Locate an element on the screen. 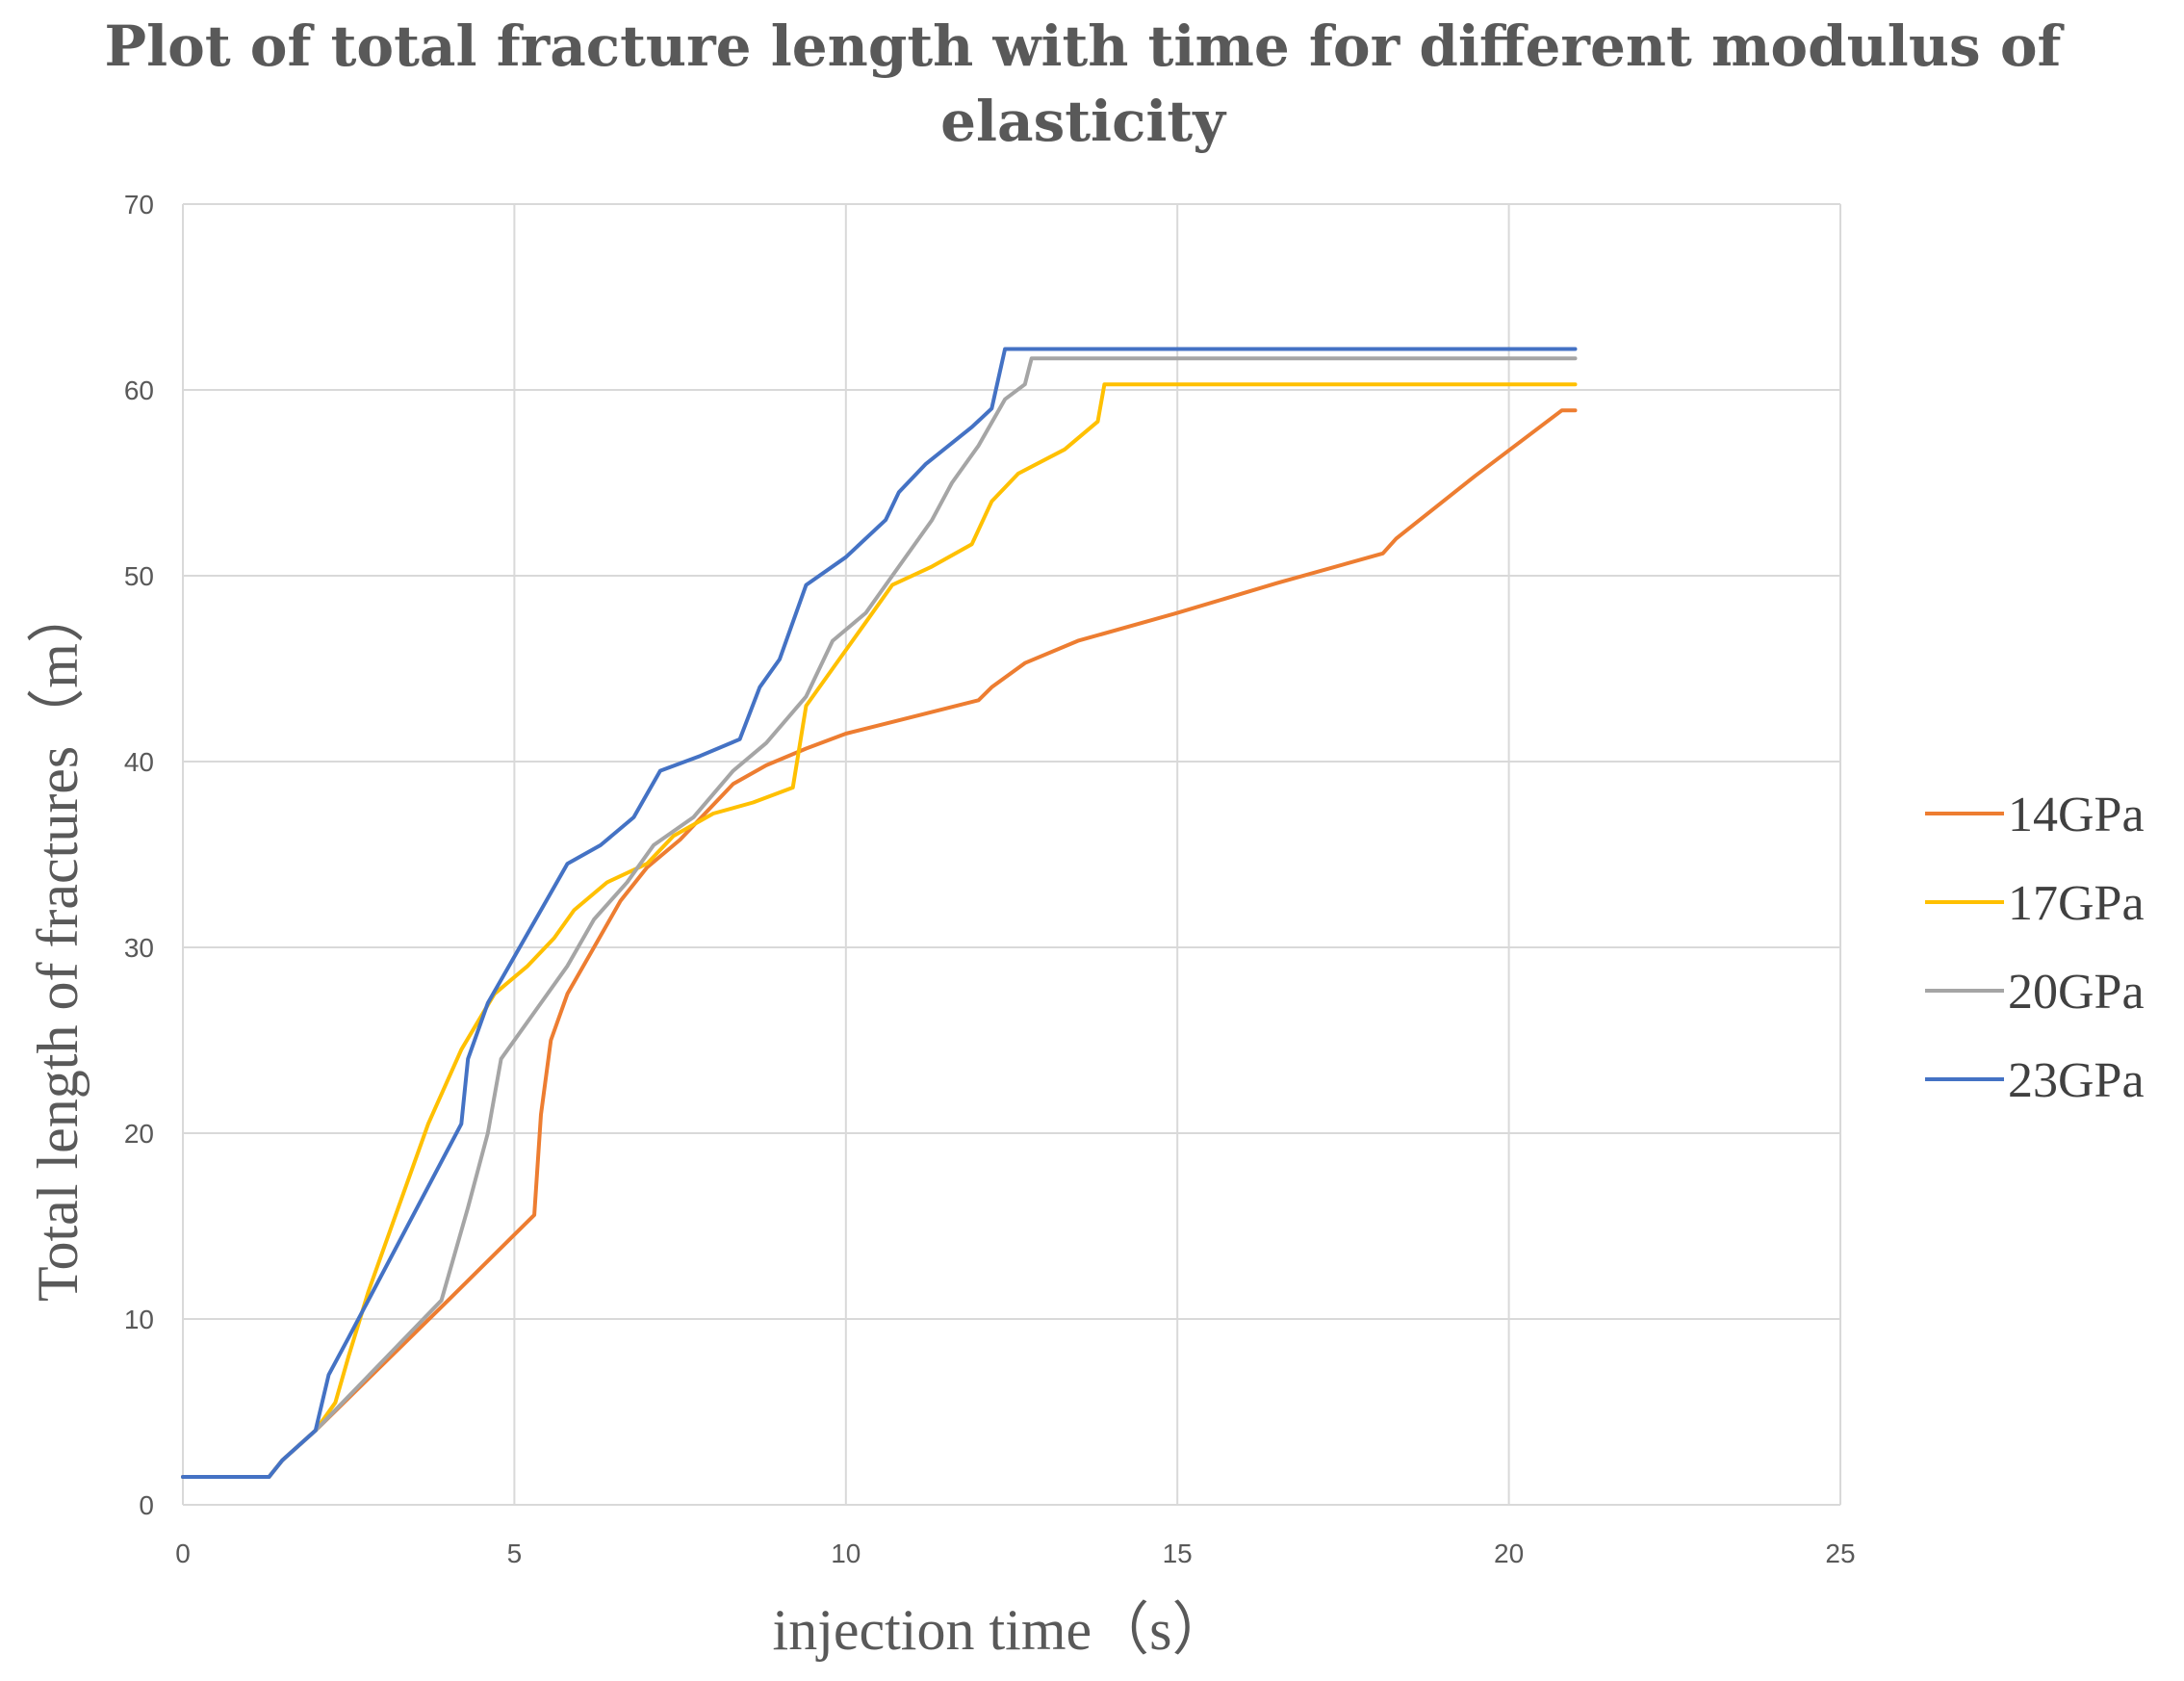  y-tick-label: 70 is located at coordinates (139, 205).